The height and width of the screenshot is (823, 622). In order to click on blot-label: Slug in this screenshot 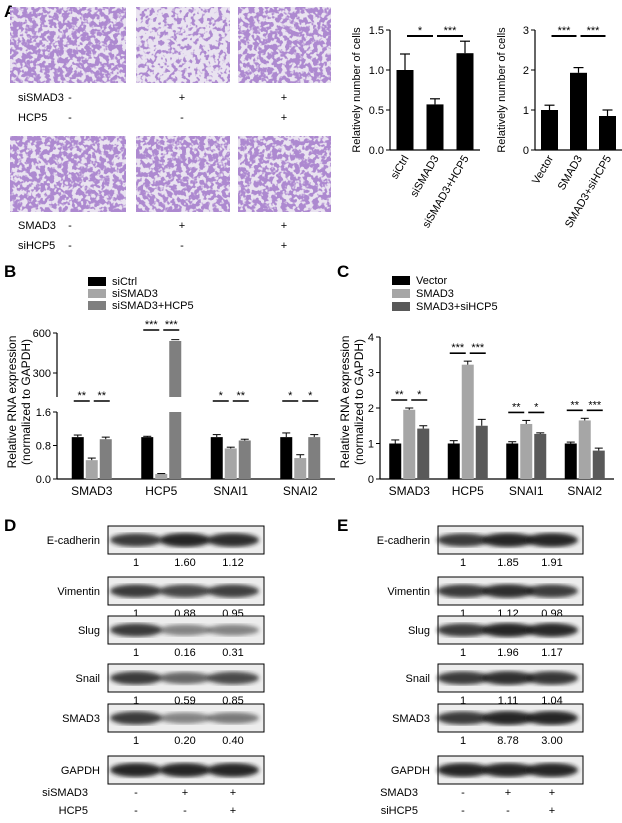, I will do `click(419, 631)`.